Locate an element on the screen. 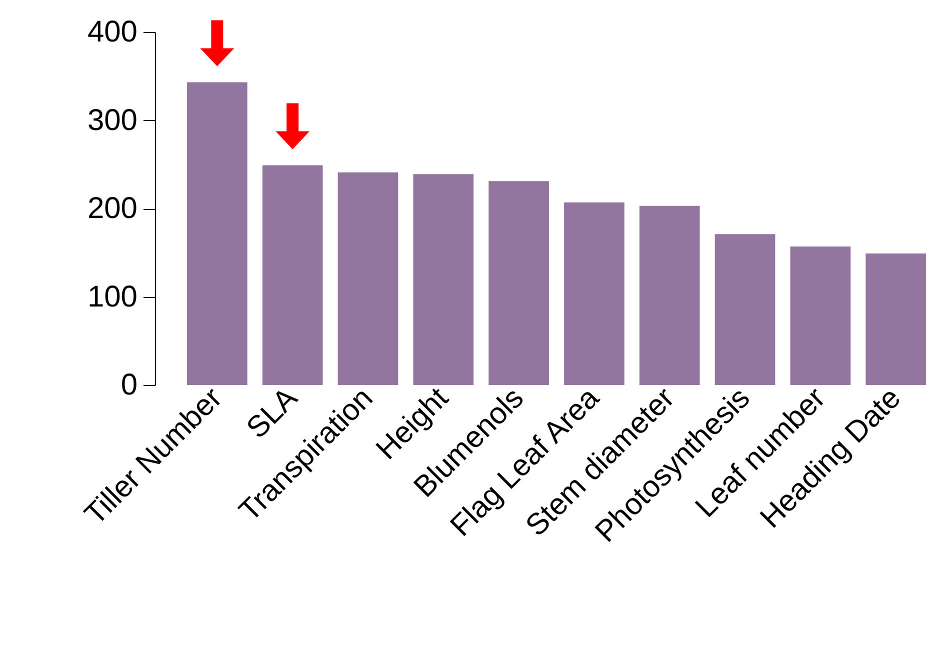 This screenshot has height=646, width=926. y-tick-label: 100 is located at coordinates (112, 297).